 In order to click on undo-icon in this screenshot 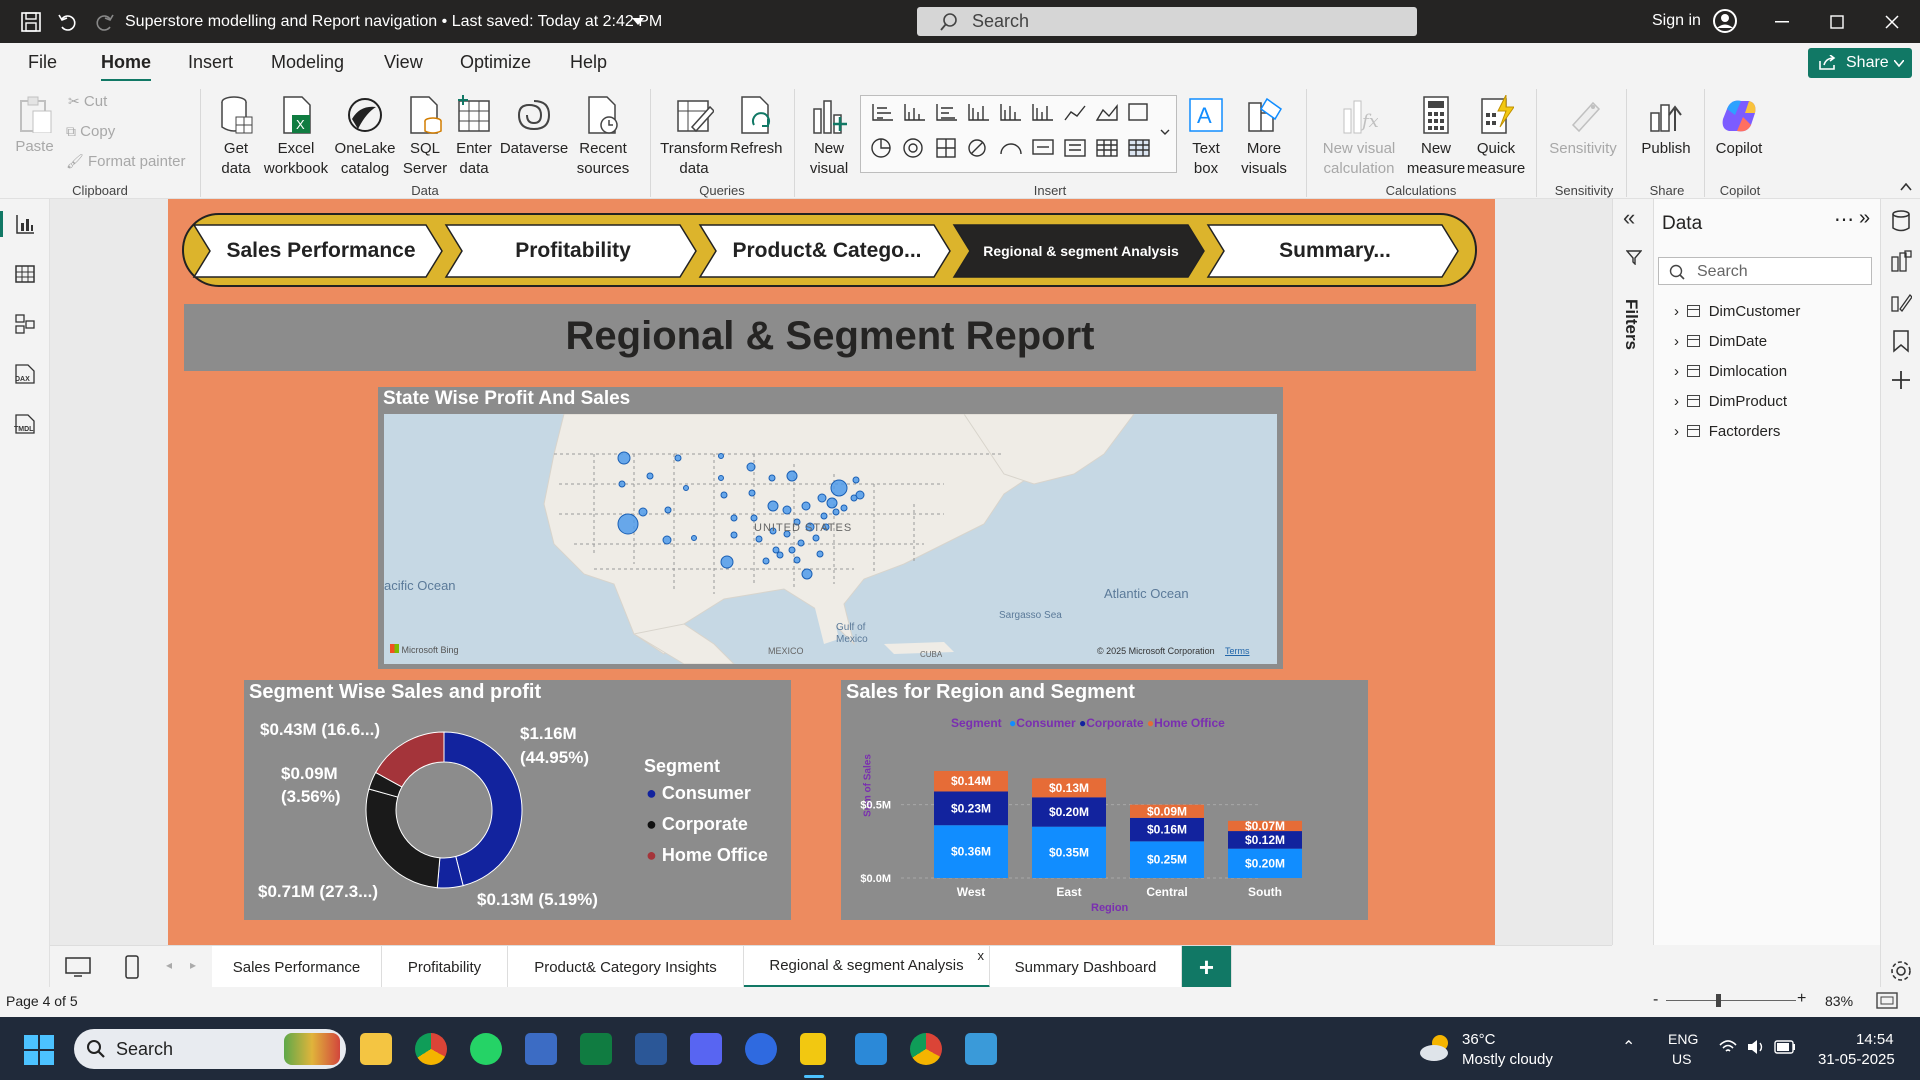, I will do `click(67, 22)`.